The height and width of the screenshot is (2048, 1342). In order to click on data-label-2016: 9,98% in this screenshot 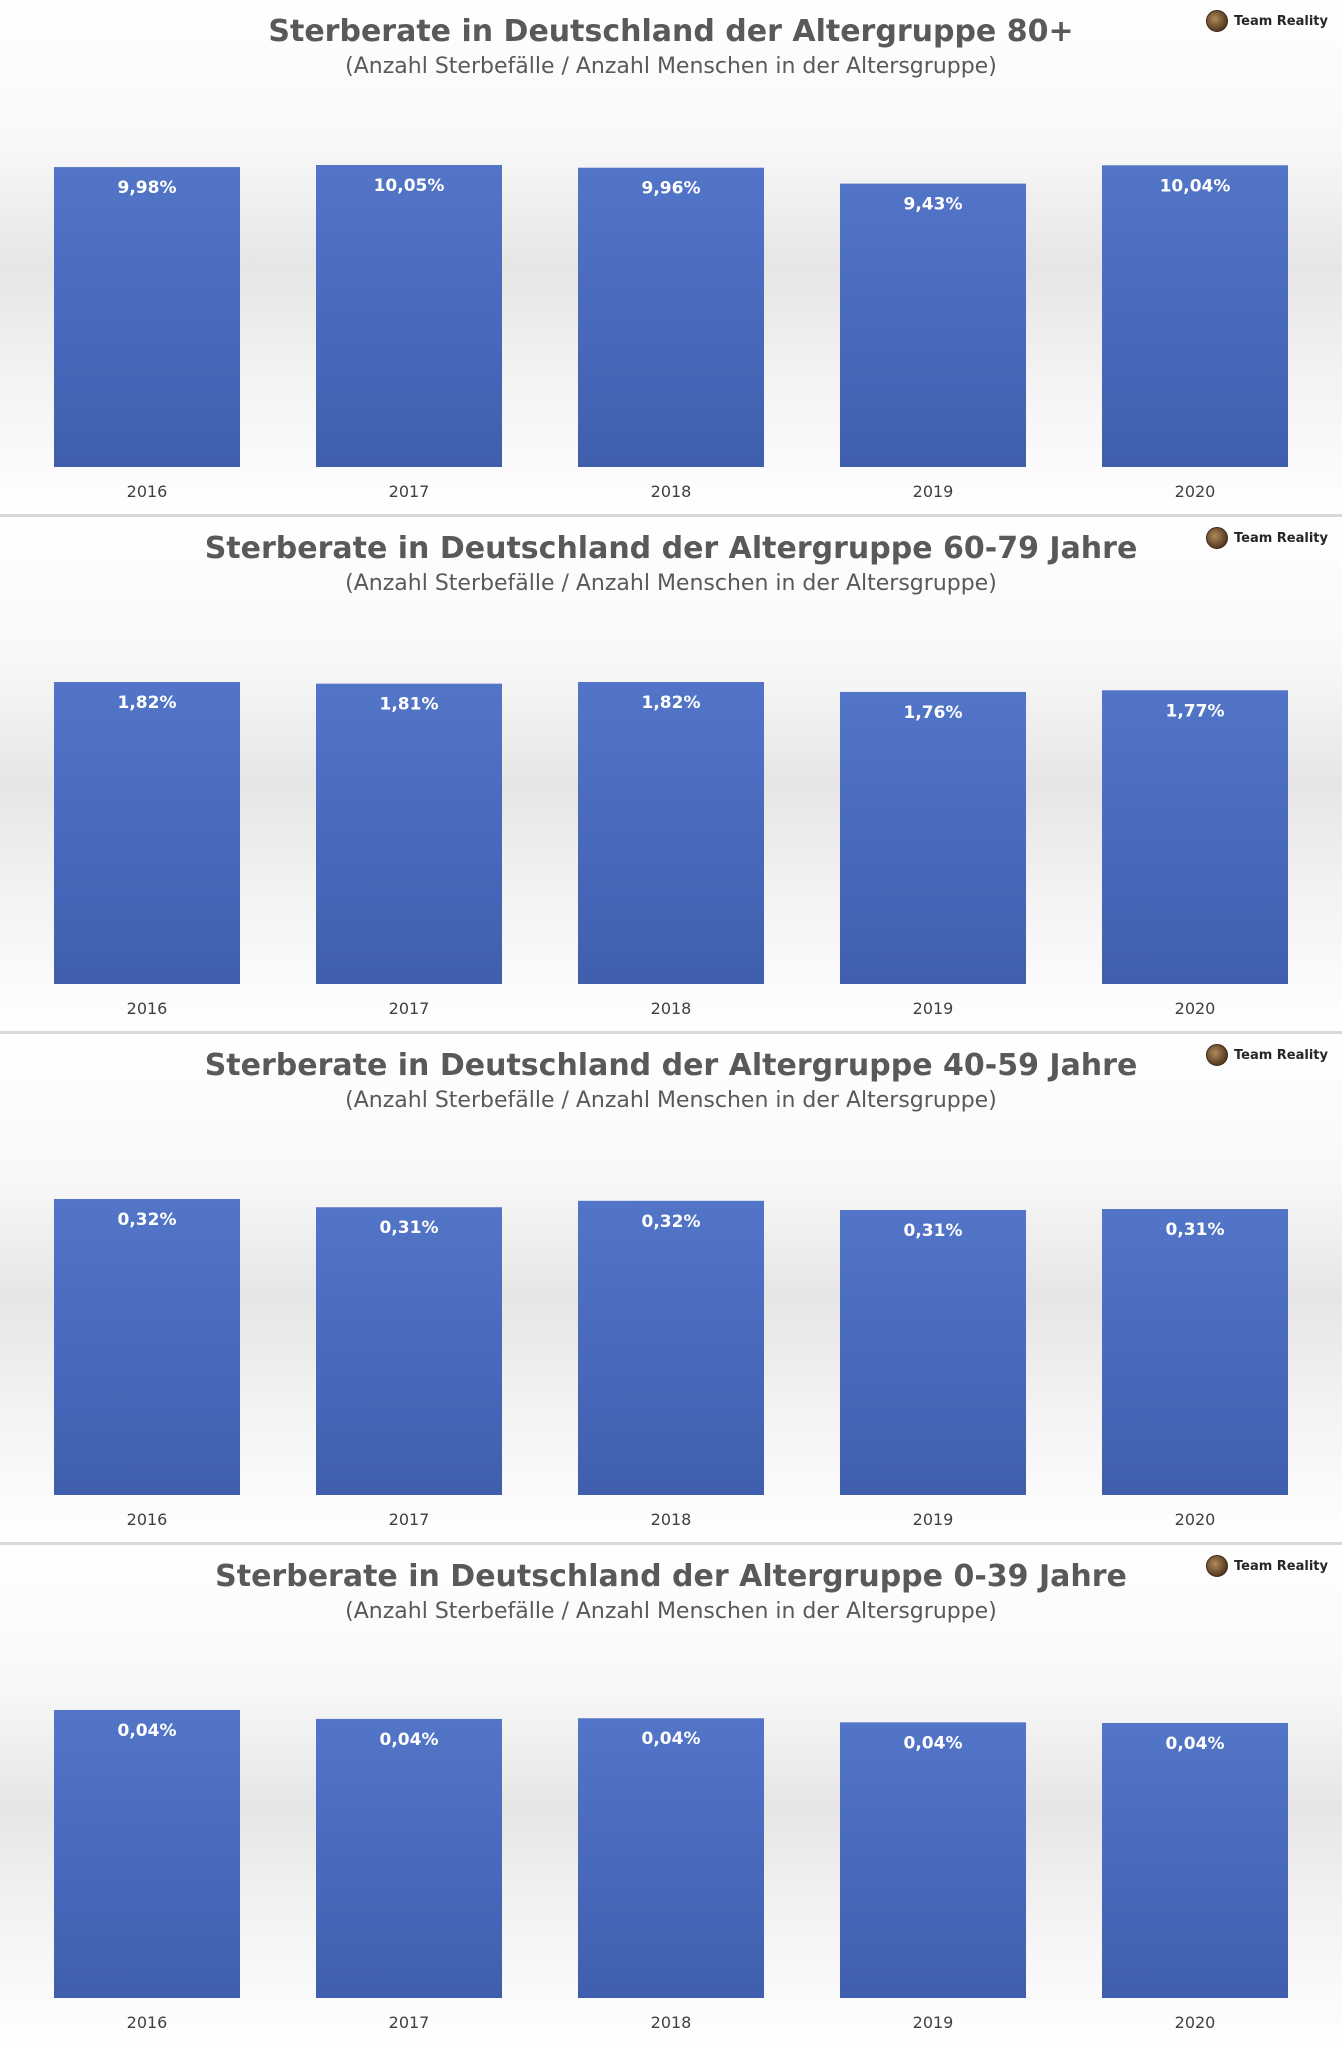, I will do `click(147, 188)`.